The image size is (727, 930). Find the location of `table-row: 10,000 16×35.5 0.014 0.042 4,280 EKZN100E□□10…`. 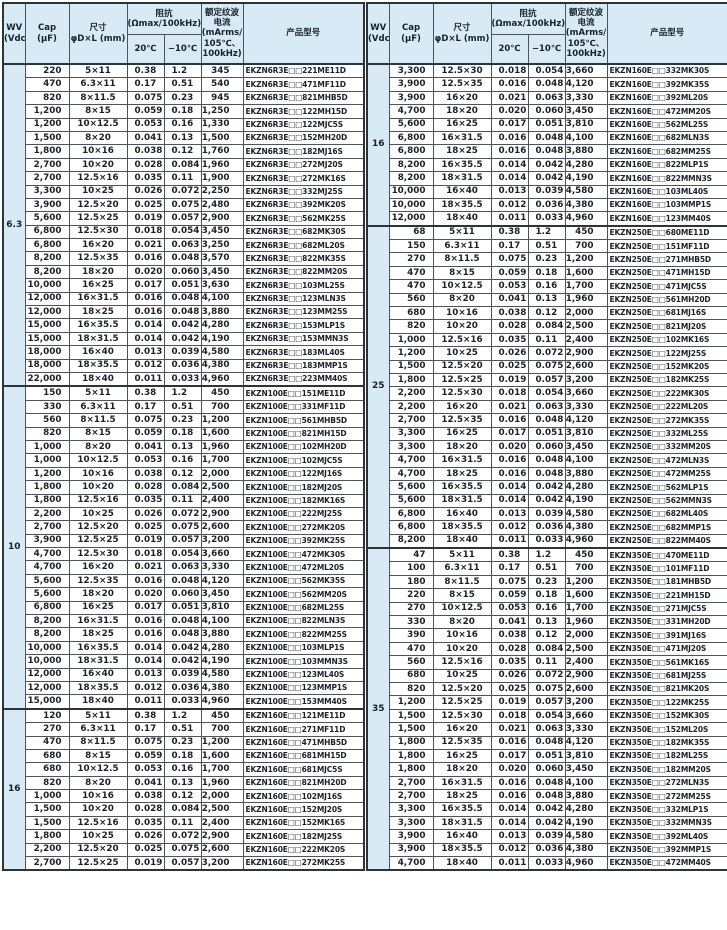

table-row: 10,000 16×35.5 0.014 0.042 4,280 EKZN100E□□10… is located at coordinates (184, 648).